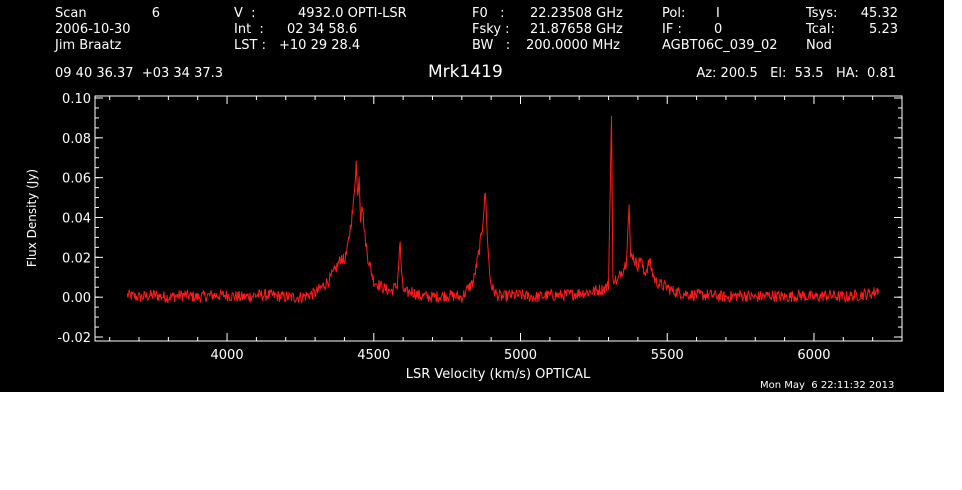 This screenshot has height=490, width=962. Describe the element at coordinates (249, 29) in the screenshot. I see `int-label: Int :` at that location.